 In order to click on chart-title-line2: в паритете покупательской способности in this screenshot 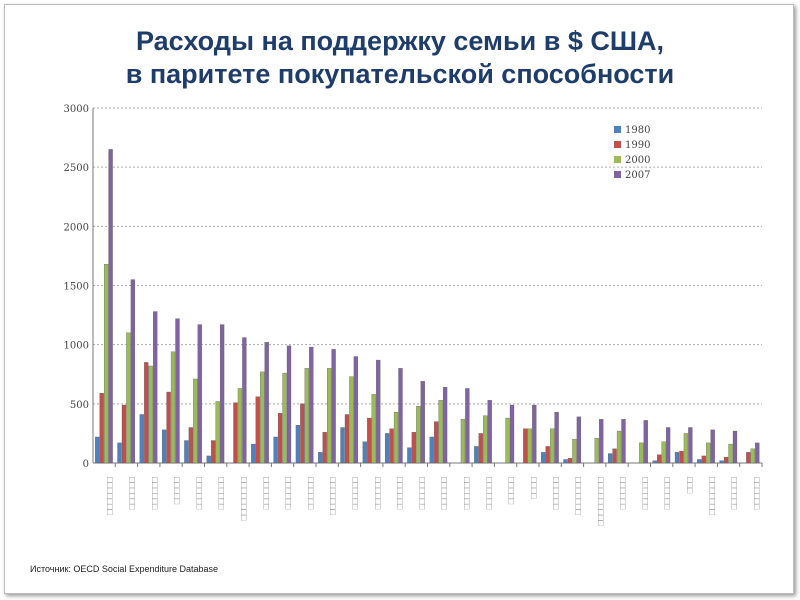, I will do `click(400, 74)`.